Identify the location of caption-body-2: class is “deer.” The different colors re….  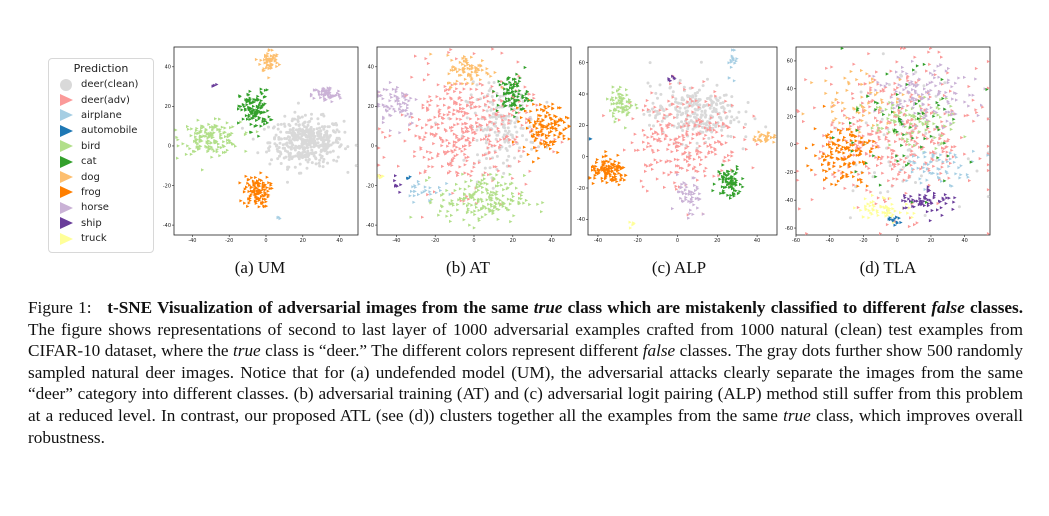
(451, 351).